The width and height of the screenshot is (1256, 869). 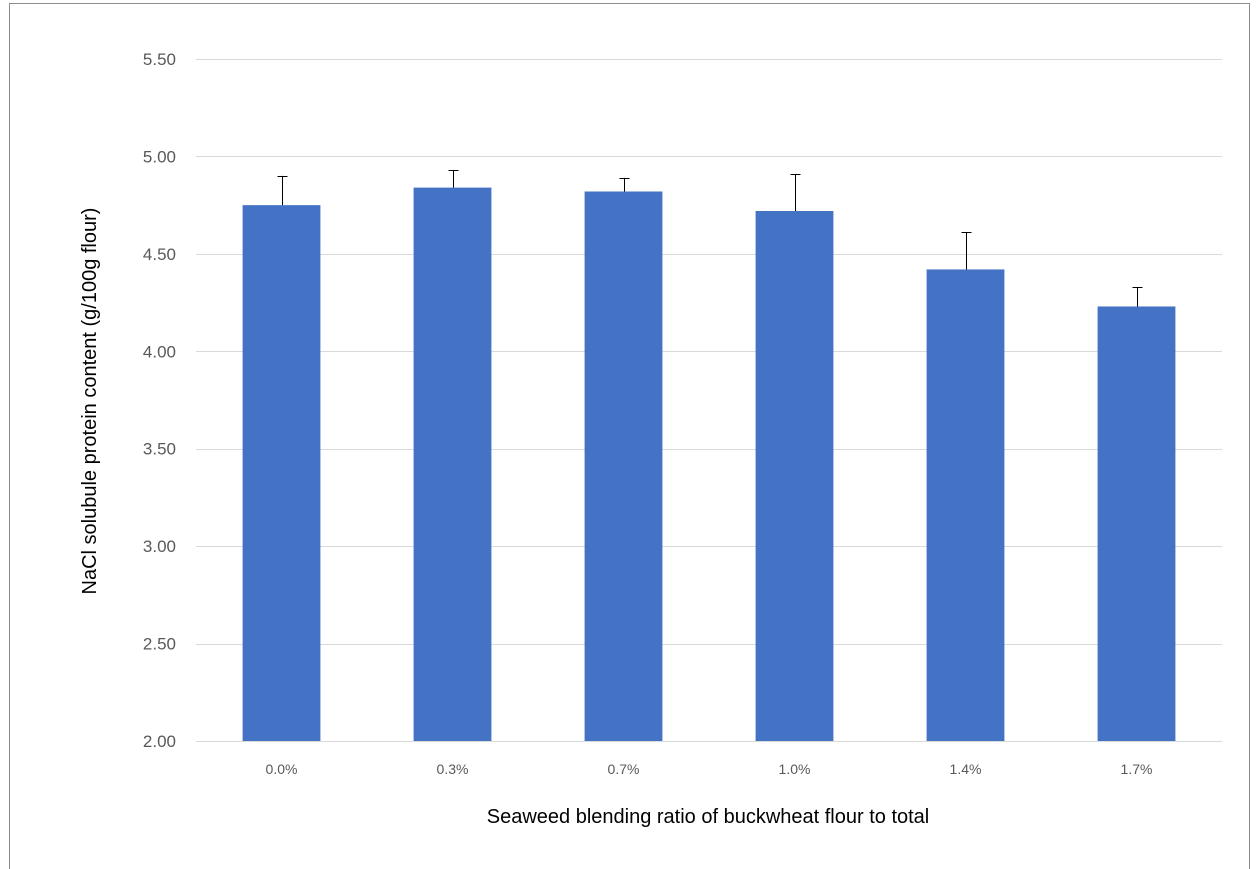 What do you see at coordinates (710, 238) in the screenshot?
I see `error-bars` at bounding box center [710, 238].